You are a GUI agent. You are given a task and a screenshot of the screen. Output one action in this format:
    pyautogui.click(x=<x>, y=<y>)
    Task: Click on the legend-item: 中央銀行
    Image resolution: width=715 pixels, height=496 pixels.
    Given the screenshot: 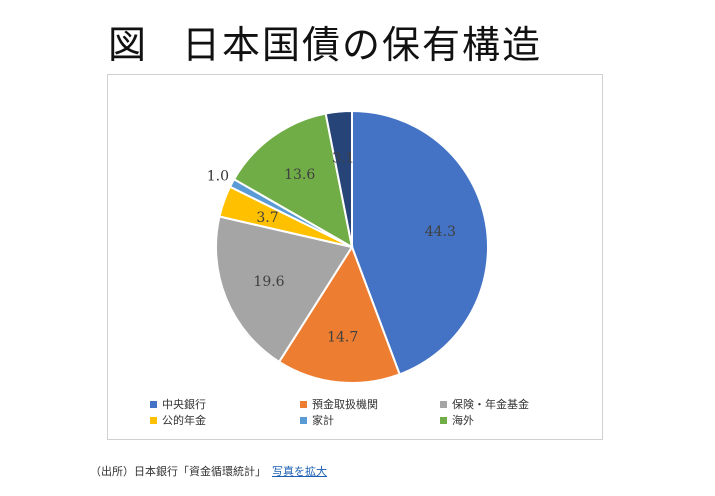 What is the action you would take?
    pyautogui.click(x=178, y=404)
    